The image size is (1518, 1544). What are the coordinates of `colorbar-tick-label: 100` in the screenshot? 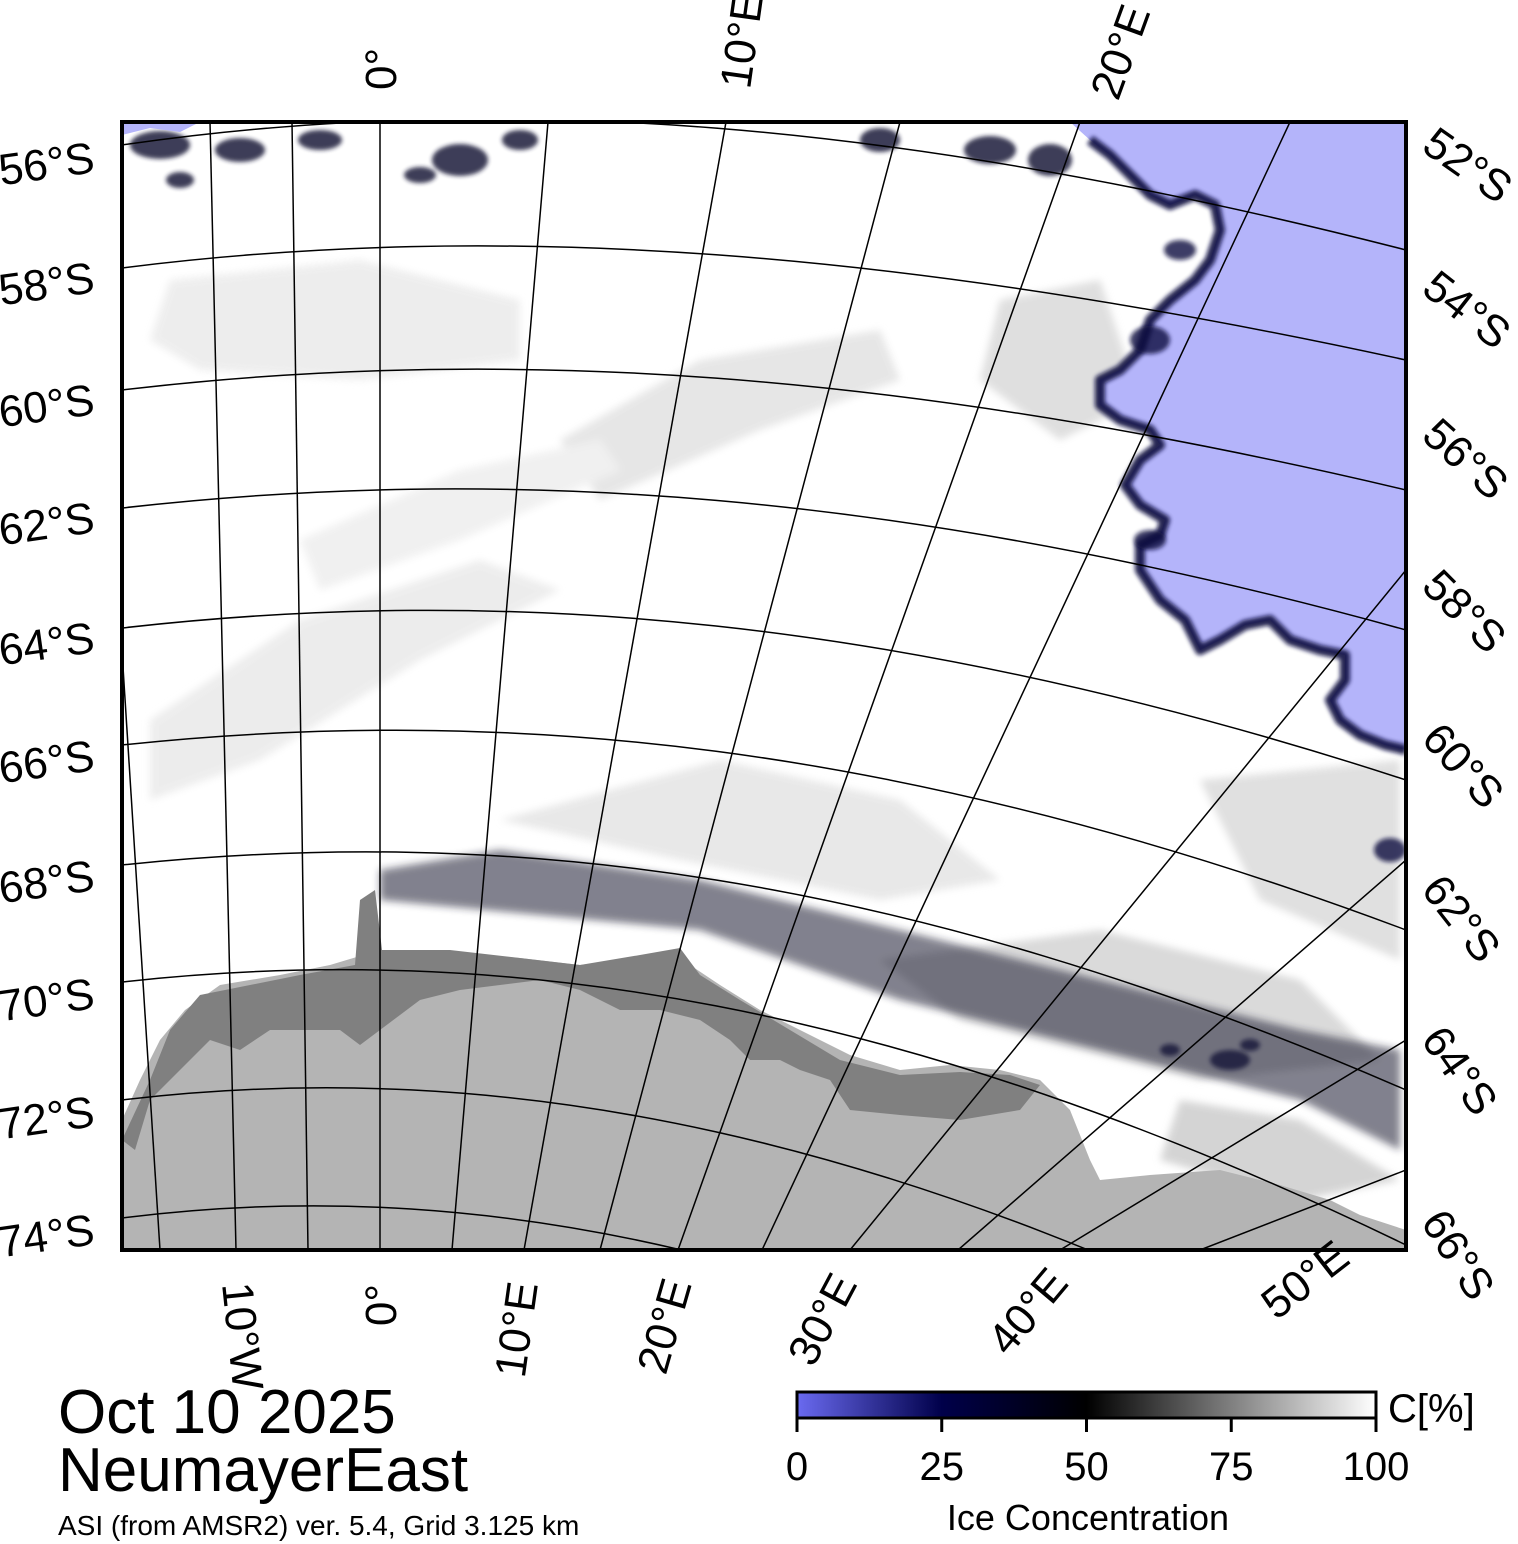 It's located at (1376, 1467).